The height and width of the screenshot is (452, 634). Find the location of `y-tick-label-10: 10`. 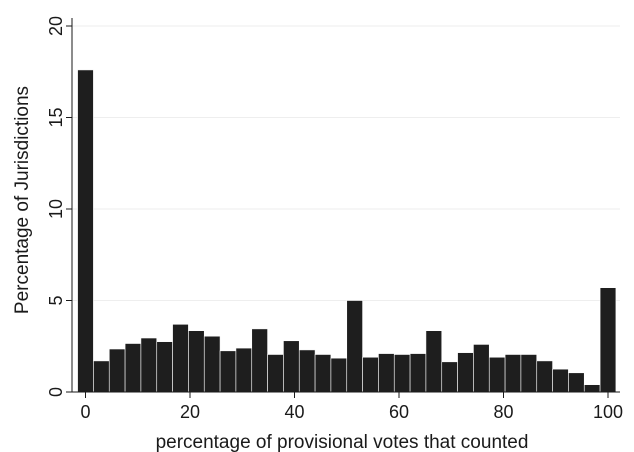

y-tick-label-10: 10 is located at coordinates (56, 209).